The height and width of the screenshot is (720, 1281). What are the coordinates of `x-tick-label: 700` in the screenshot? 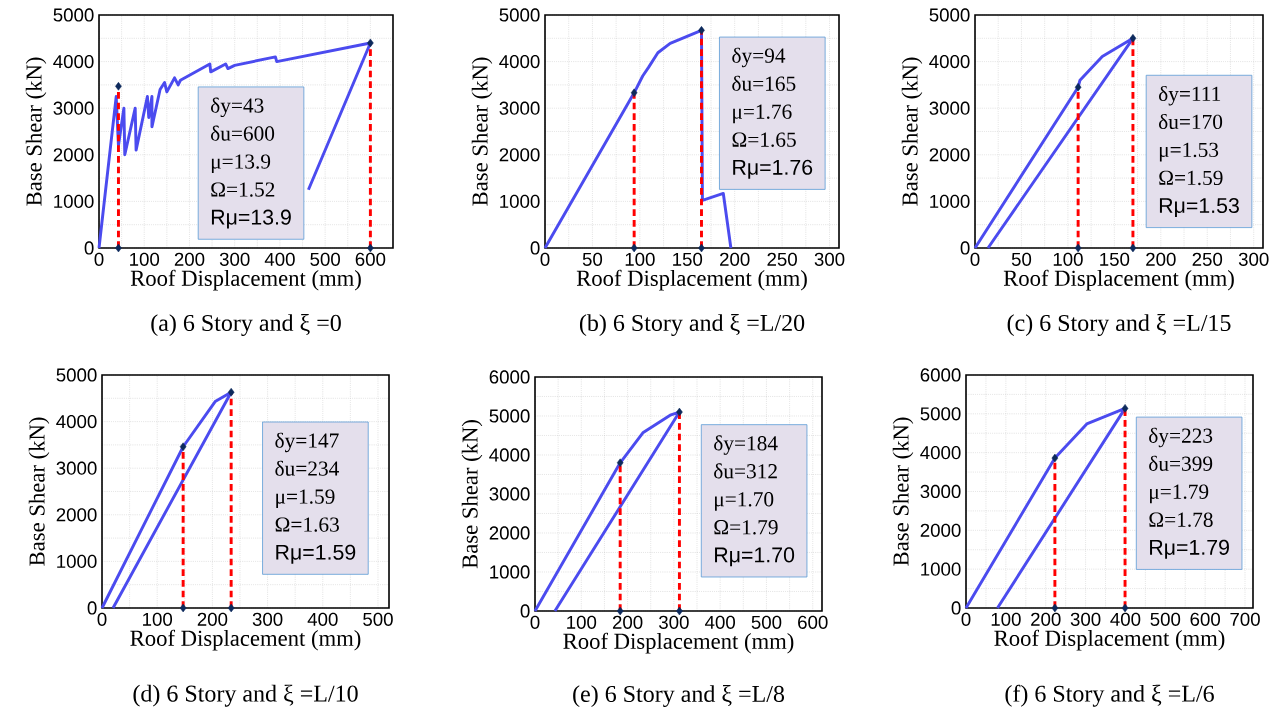 It's located at (1245, 619).